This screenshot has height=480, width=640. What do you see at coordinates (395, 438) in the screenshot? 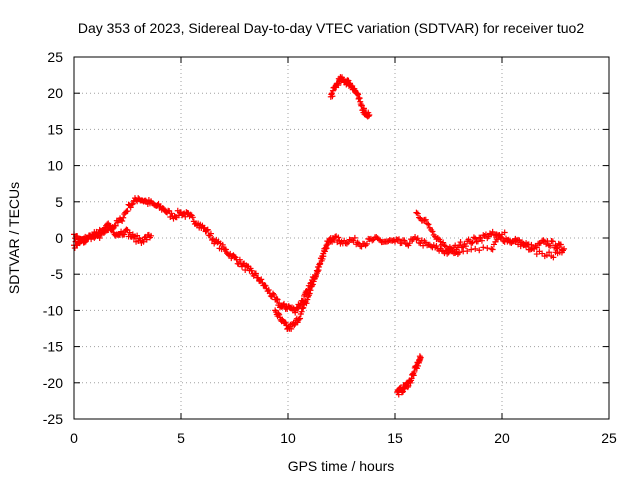
I see `x-tick-label: 15` at bounding box center [395, 438].